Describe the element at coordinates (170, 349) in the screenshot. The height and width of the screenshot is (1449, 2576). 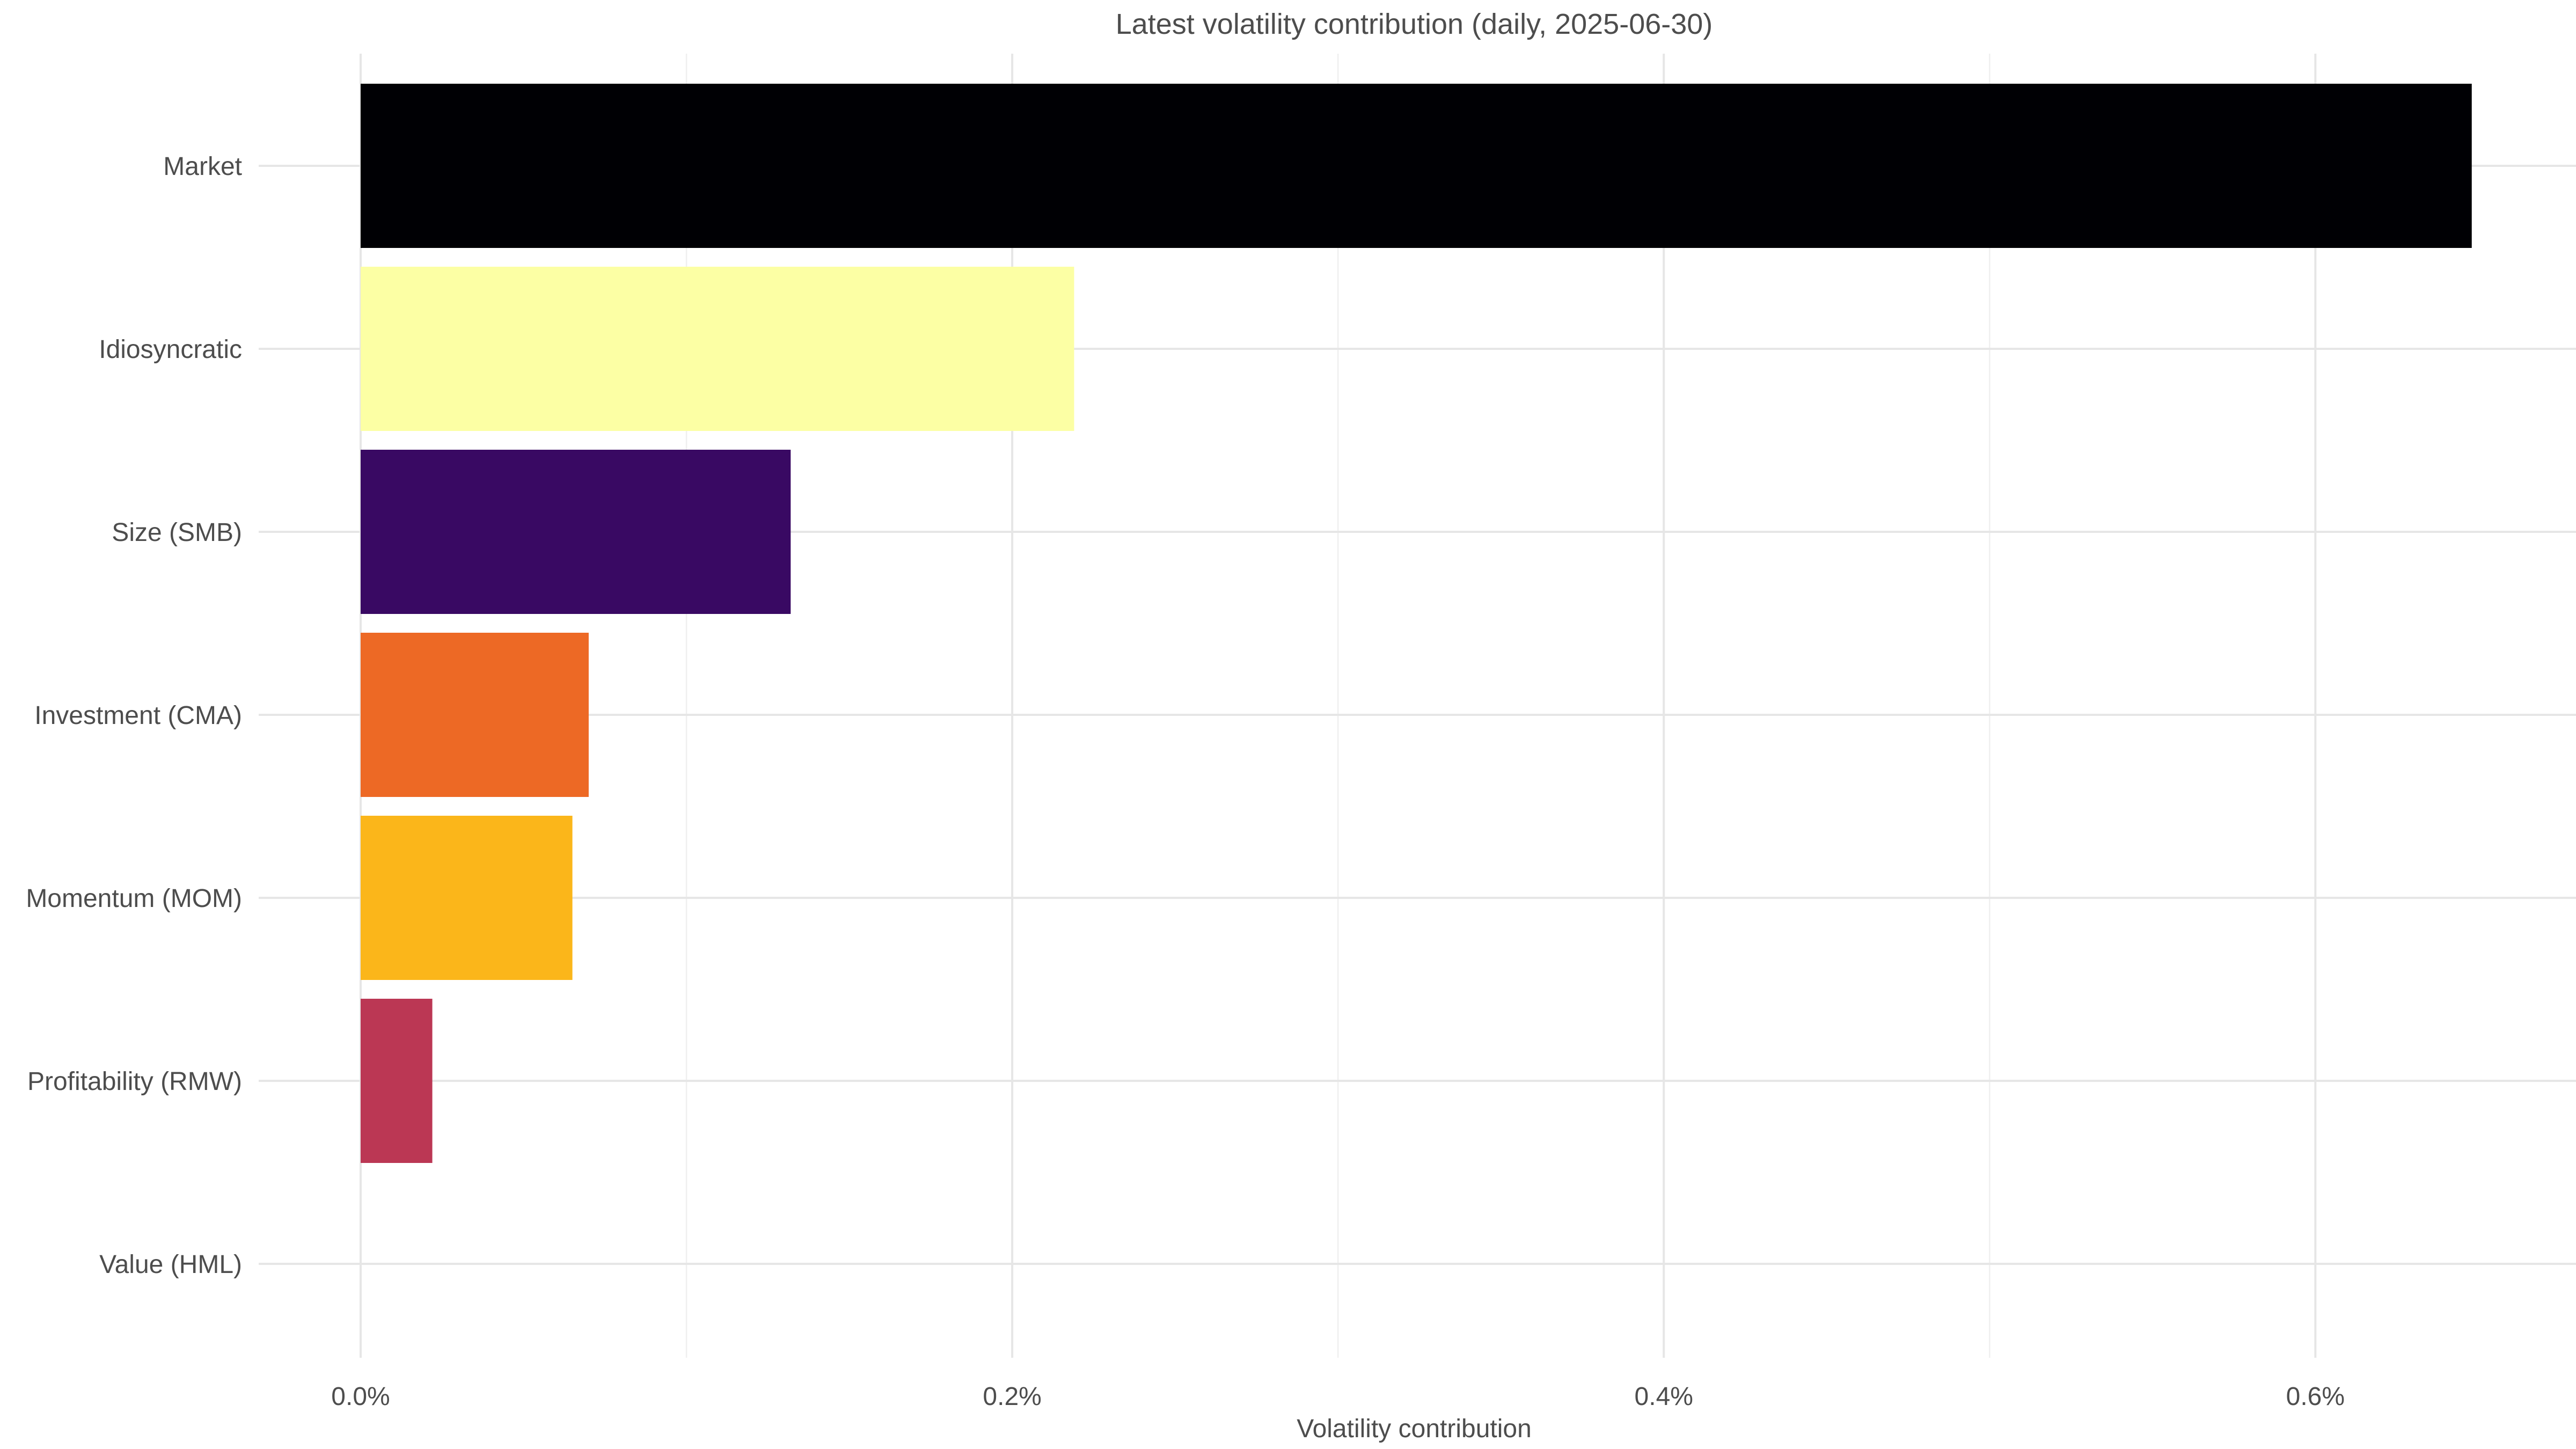
I see `y-tick-label: Idiosyncratic` at that location.